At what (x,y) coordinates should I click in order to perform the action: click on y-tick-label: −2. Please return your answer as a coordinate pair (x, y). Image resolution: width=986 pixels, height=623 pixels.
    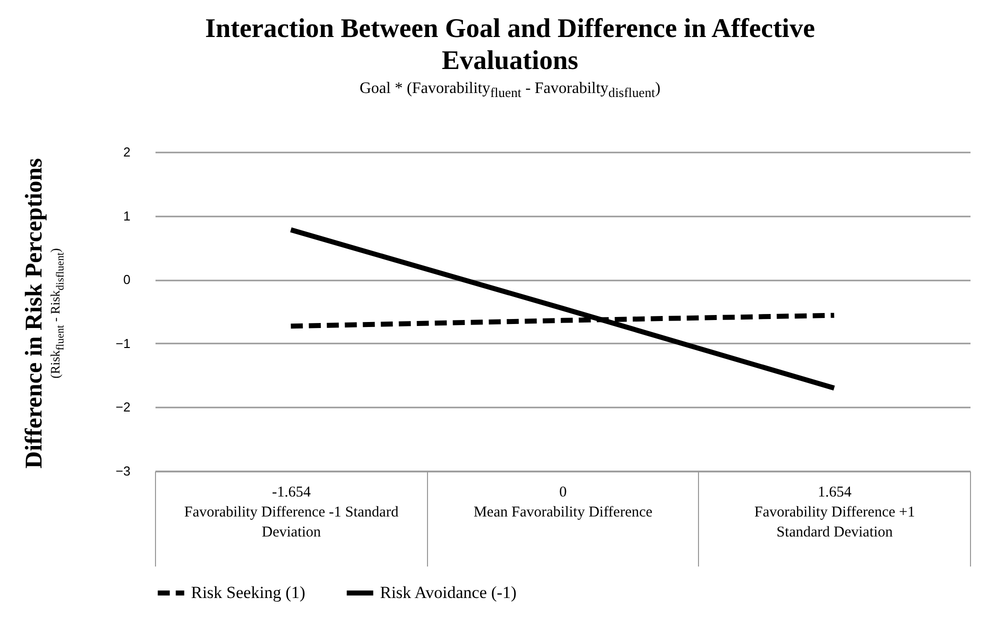
    Looking at the image, I should click on (123, 407).